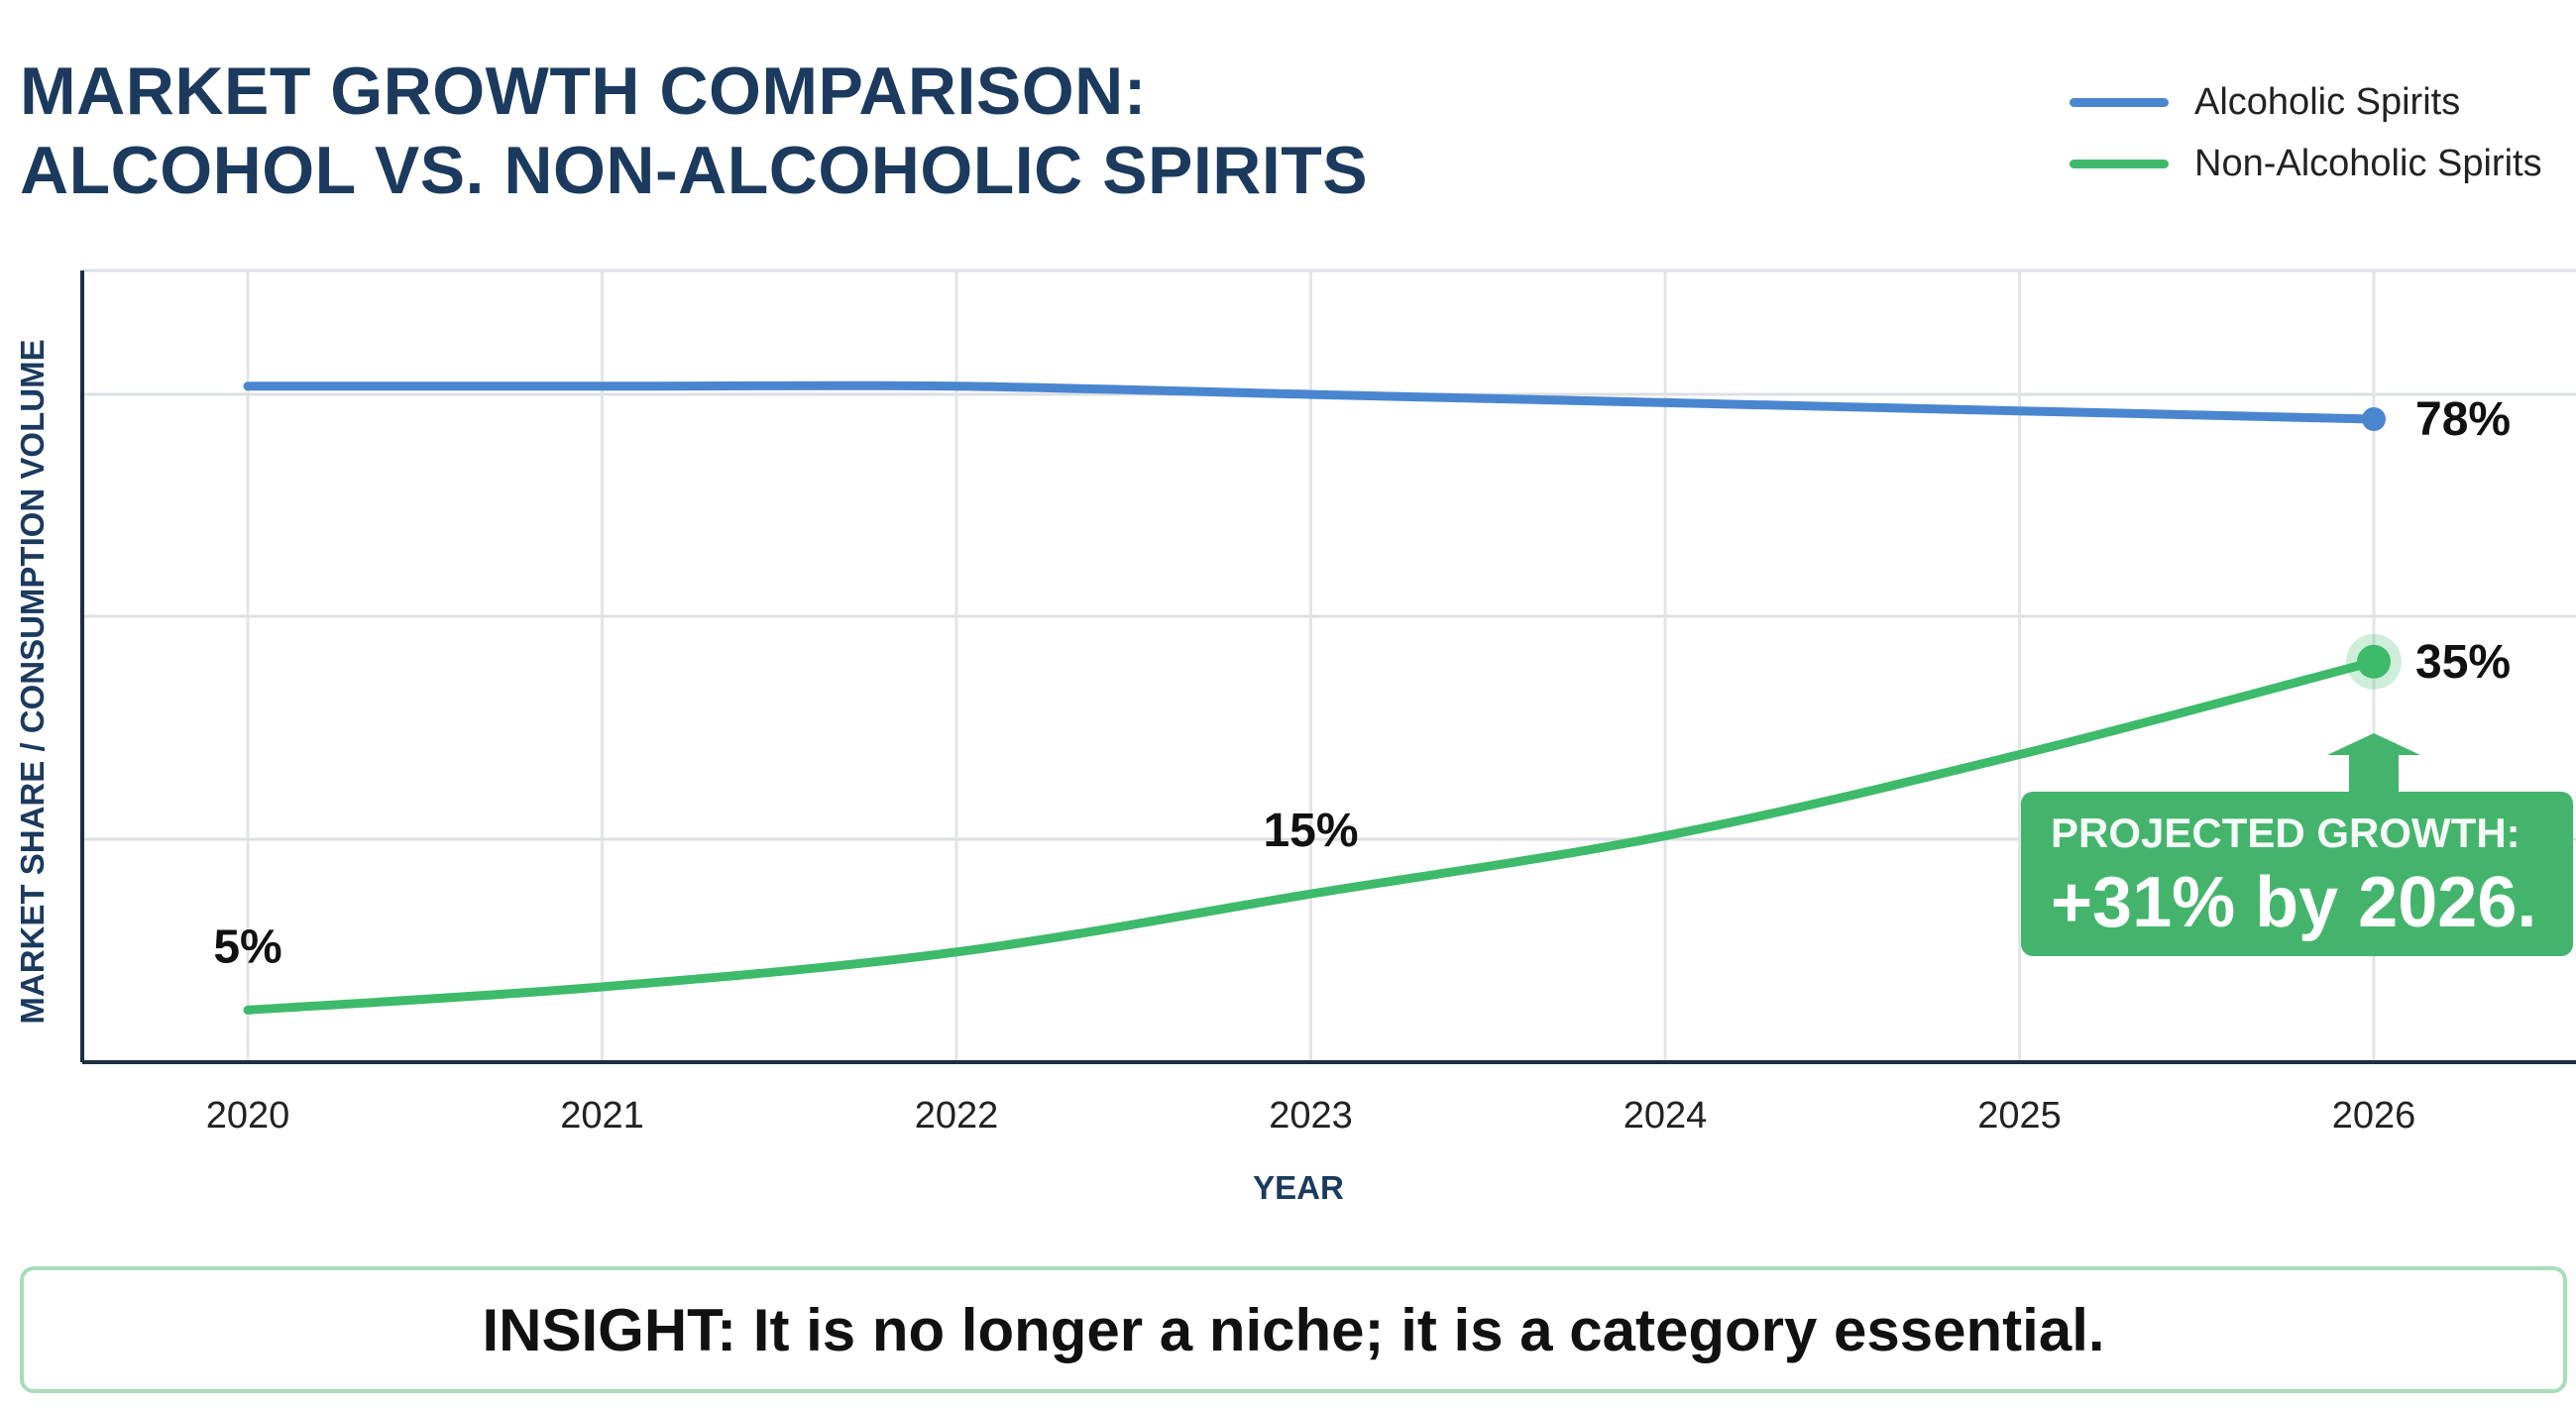 This screenshot has height=1408, width=2576. What do you see at coordinates (2368, 163) in the screenshot?
I see `legend-label-non-alcoholic: Non-Alcoholic Spirits` at bounding box center [2368, 163].